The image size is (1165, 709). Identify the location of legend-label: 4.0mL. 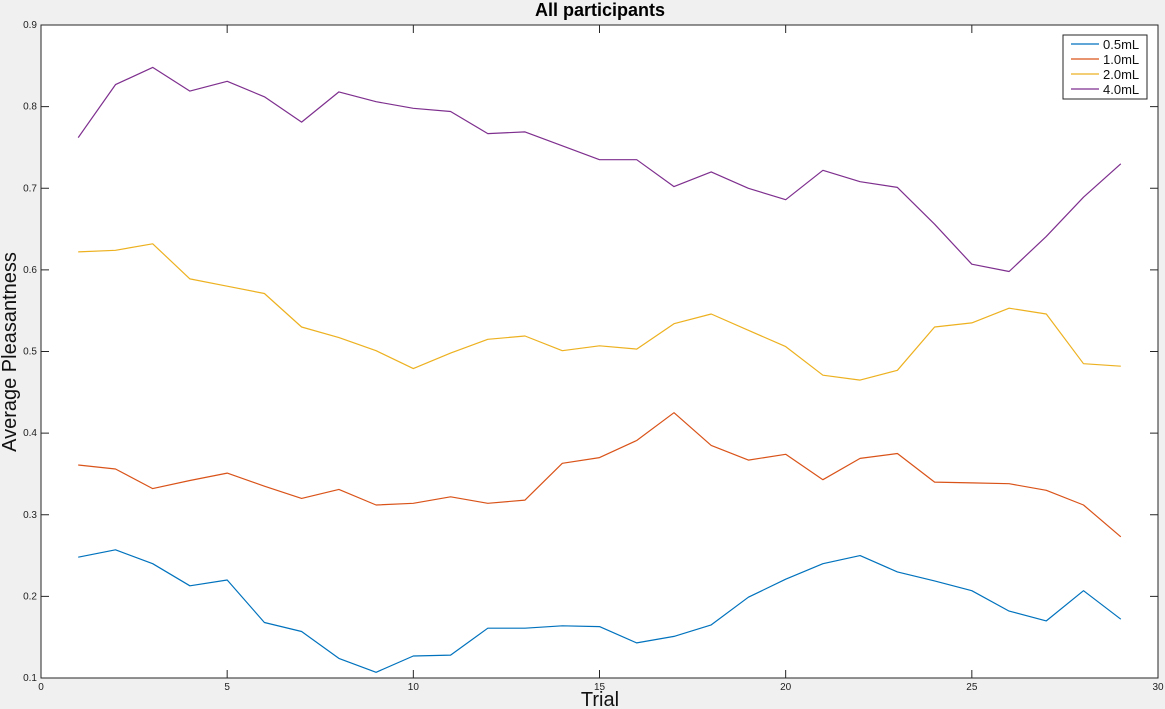
(1121, 89).